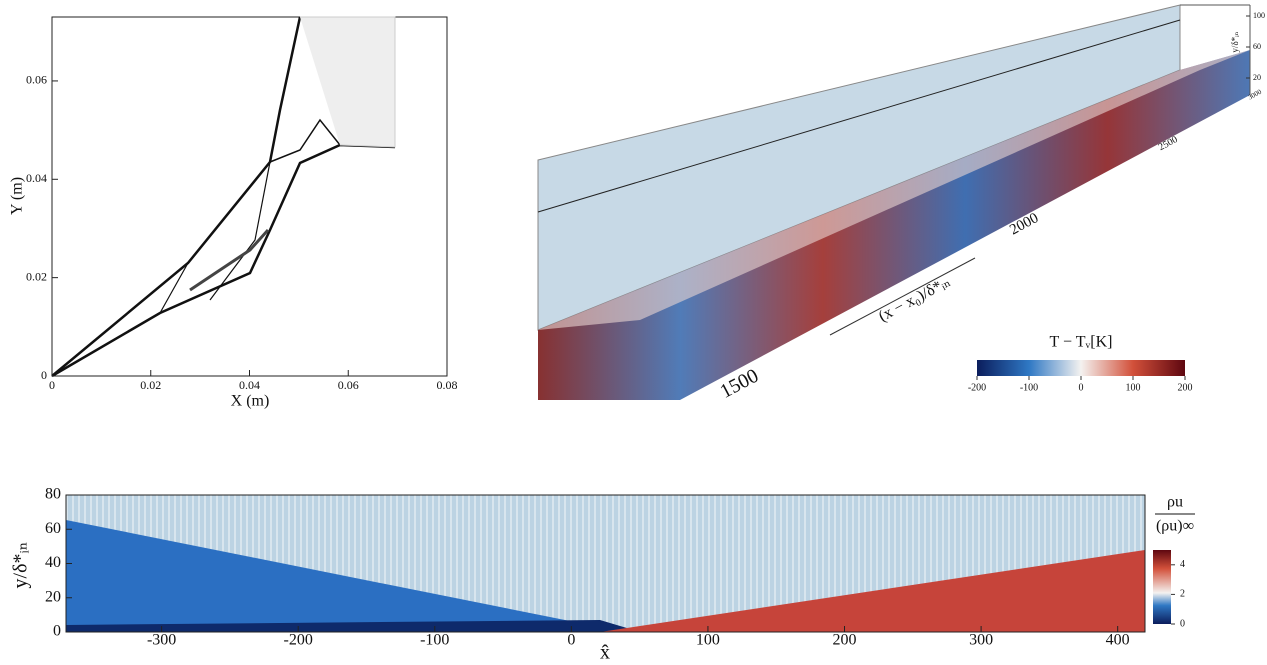 This screenshot has width=1267, height=665. Describe the element at coordinates (434, 640) in the screenshot. I see `x-tick-label: -100` at that location.